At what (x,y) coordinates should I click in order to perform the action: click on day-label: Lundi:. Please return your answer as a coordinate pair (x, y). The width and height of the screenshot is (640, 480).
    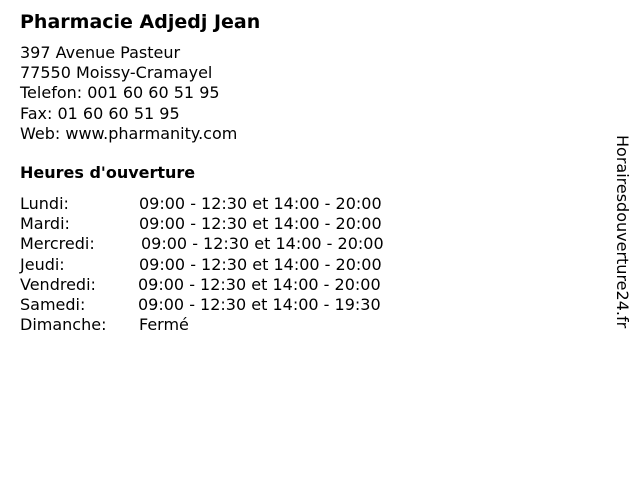
    Looking at the image, I should click on (44, 203).